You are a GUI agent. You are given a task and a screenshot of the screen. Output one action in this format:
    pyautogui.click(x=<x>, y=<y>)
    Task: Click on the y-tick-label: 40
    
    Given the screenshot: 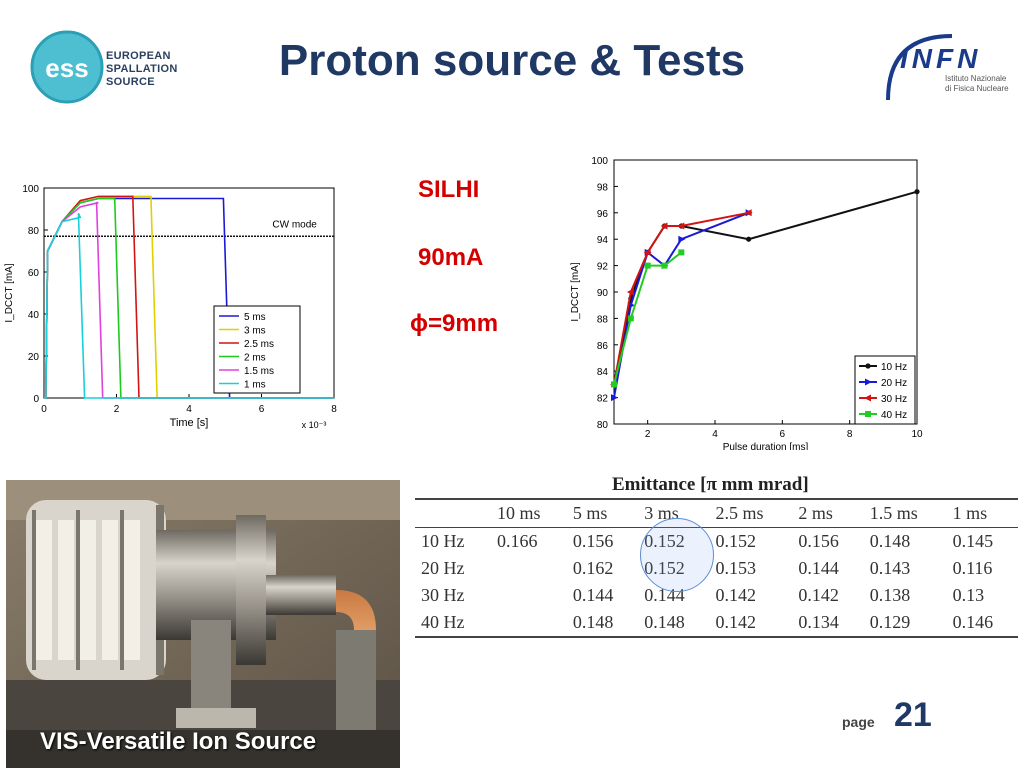 What is the action you would take?
    pyautogui.click(x=34, y=315)
    